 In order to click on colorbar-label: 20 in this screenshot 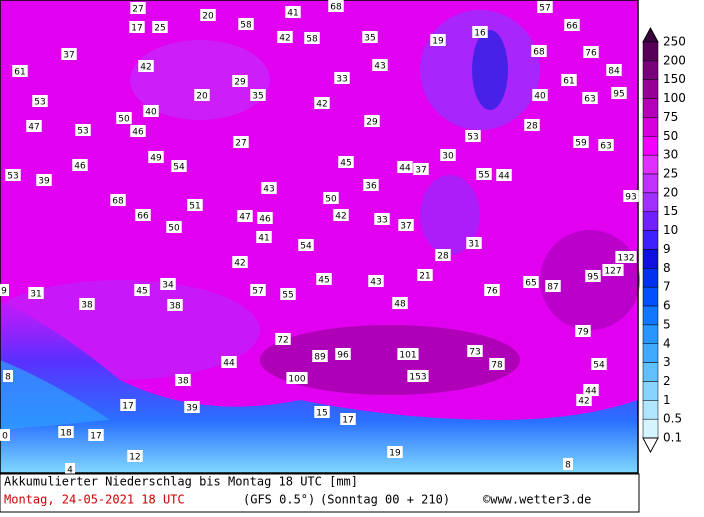, I will do `click(670, 192)`.